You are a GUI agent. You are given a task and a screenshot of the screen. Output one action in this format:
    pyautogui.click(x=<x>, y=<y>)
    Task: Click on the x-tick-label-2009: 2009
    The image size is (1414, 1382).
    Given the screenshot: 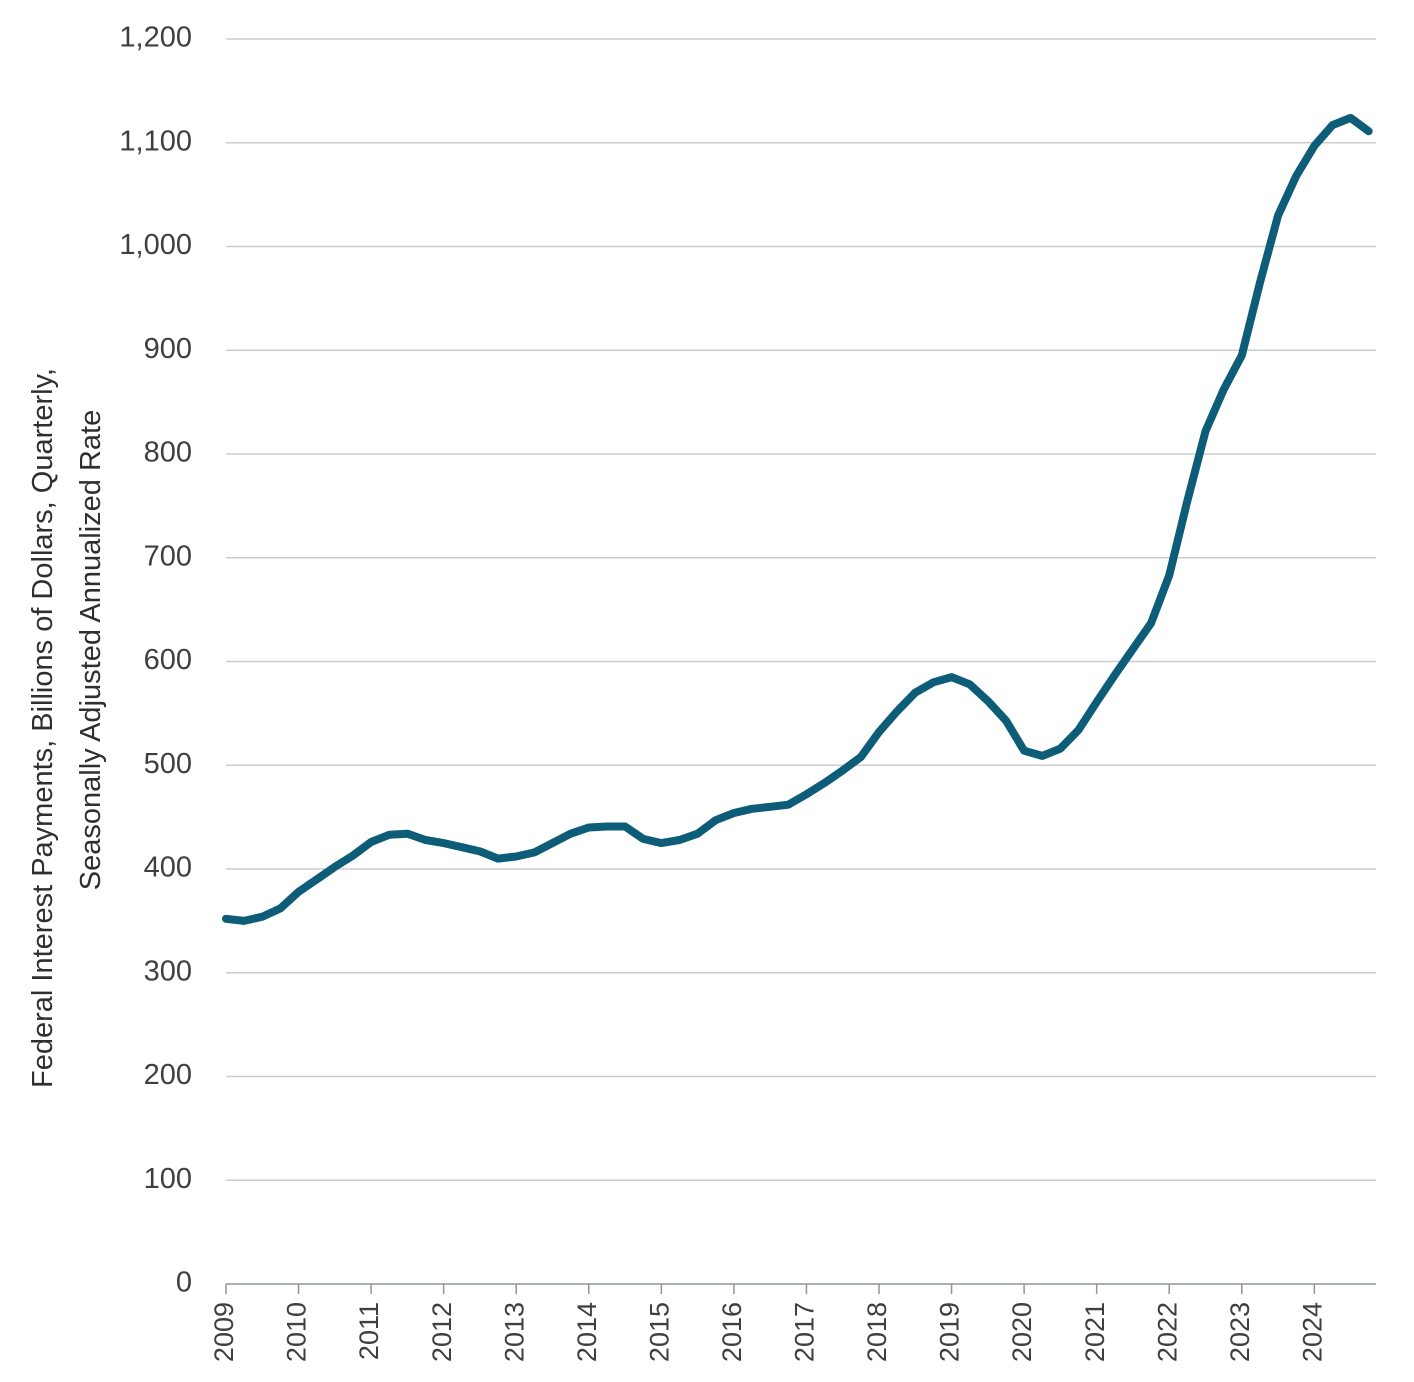 What is the action you would take?
    pyautogui.click(x=224, y=1332)
    